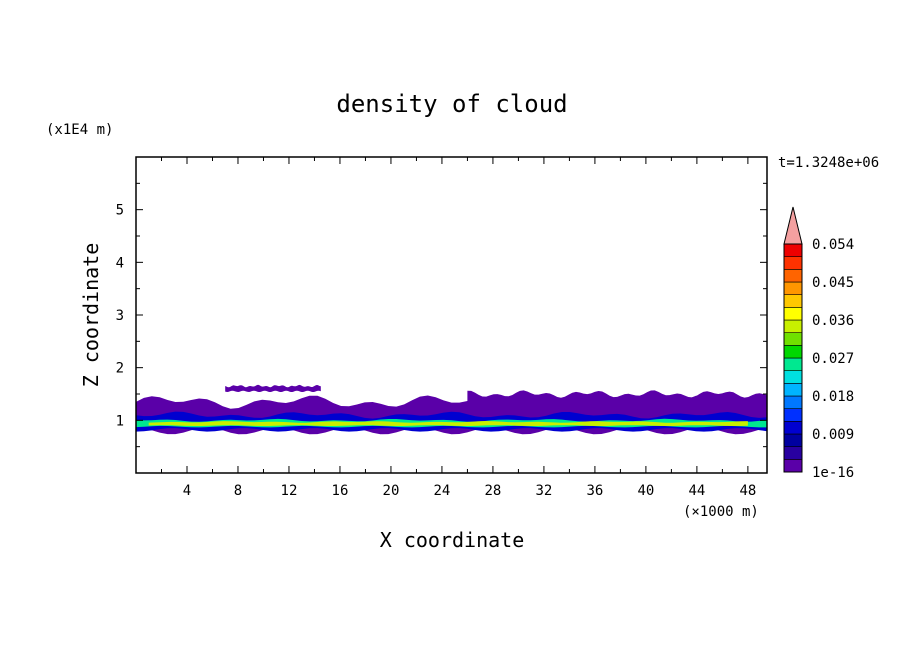 The image size is (904, 654). Describe the element at coordinates (451, 104) in the screenshot. I see `chart-title: density of cloud` at that location.